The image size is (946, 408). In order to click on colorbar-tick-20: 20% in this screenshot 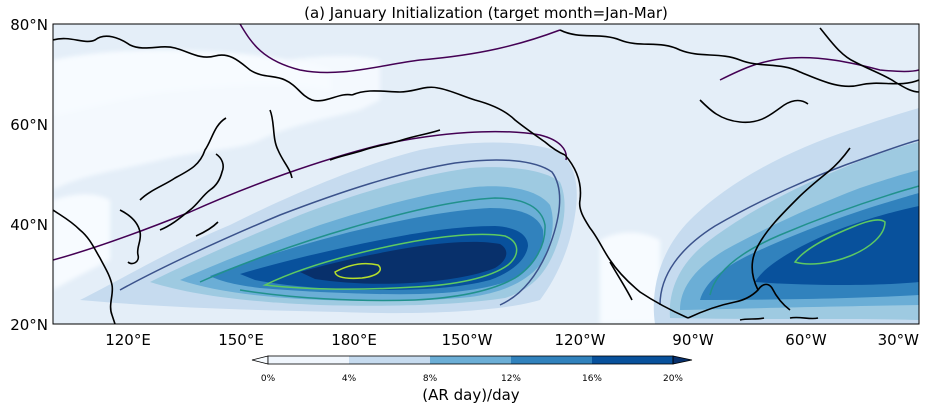, I will do `click(673, 379)`.